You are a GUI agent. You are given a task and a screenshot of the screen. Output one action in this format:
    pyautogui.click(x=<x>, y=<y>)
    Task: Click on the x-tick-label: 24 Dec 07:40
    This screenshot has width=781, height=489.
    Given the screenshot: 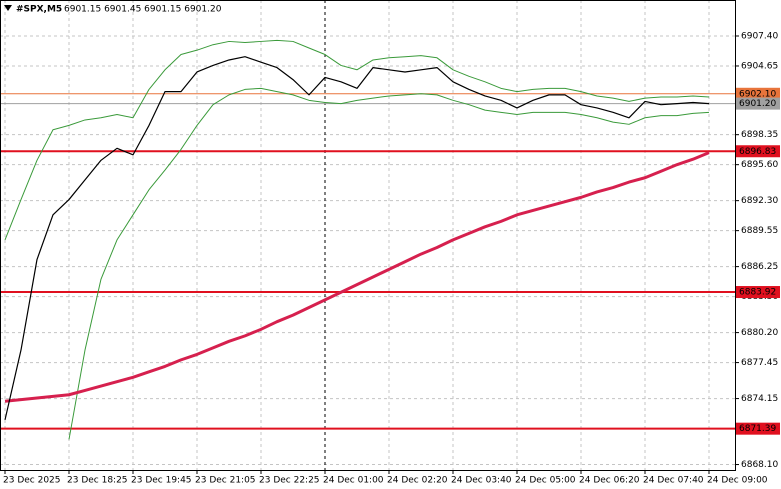 What is the action you would take?
    pyautogui.click(x=673, y=481)
    